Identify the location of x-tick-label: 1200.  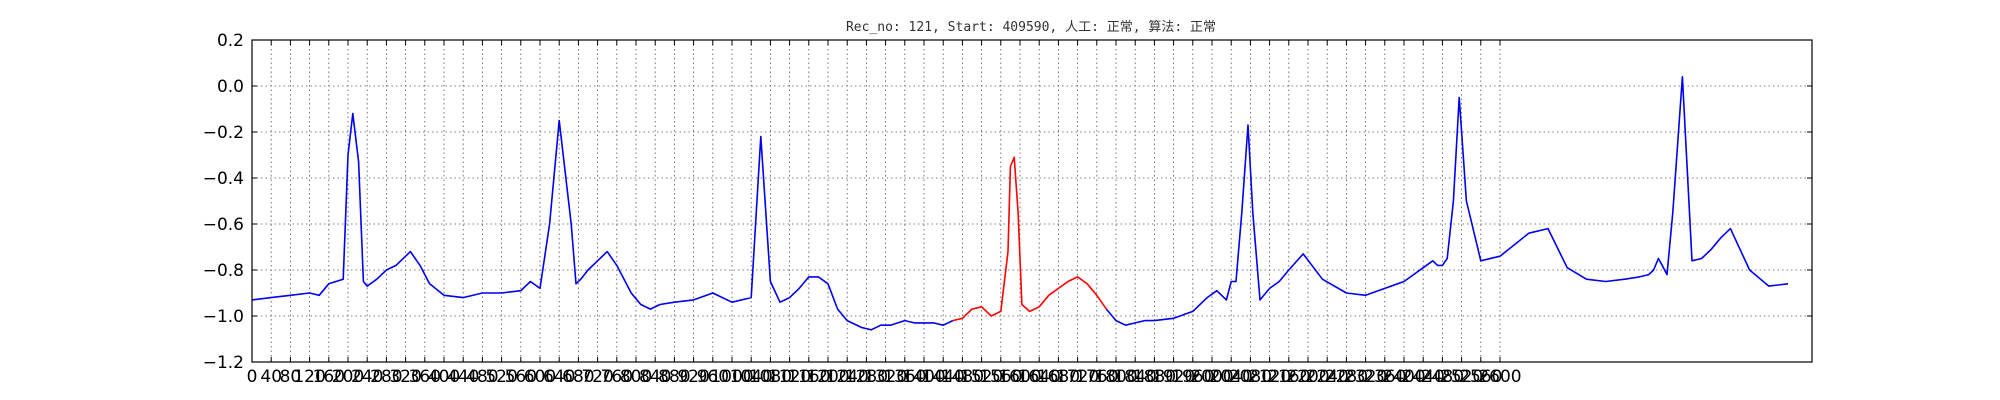
(827, 377).